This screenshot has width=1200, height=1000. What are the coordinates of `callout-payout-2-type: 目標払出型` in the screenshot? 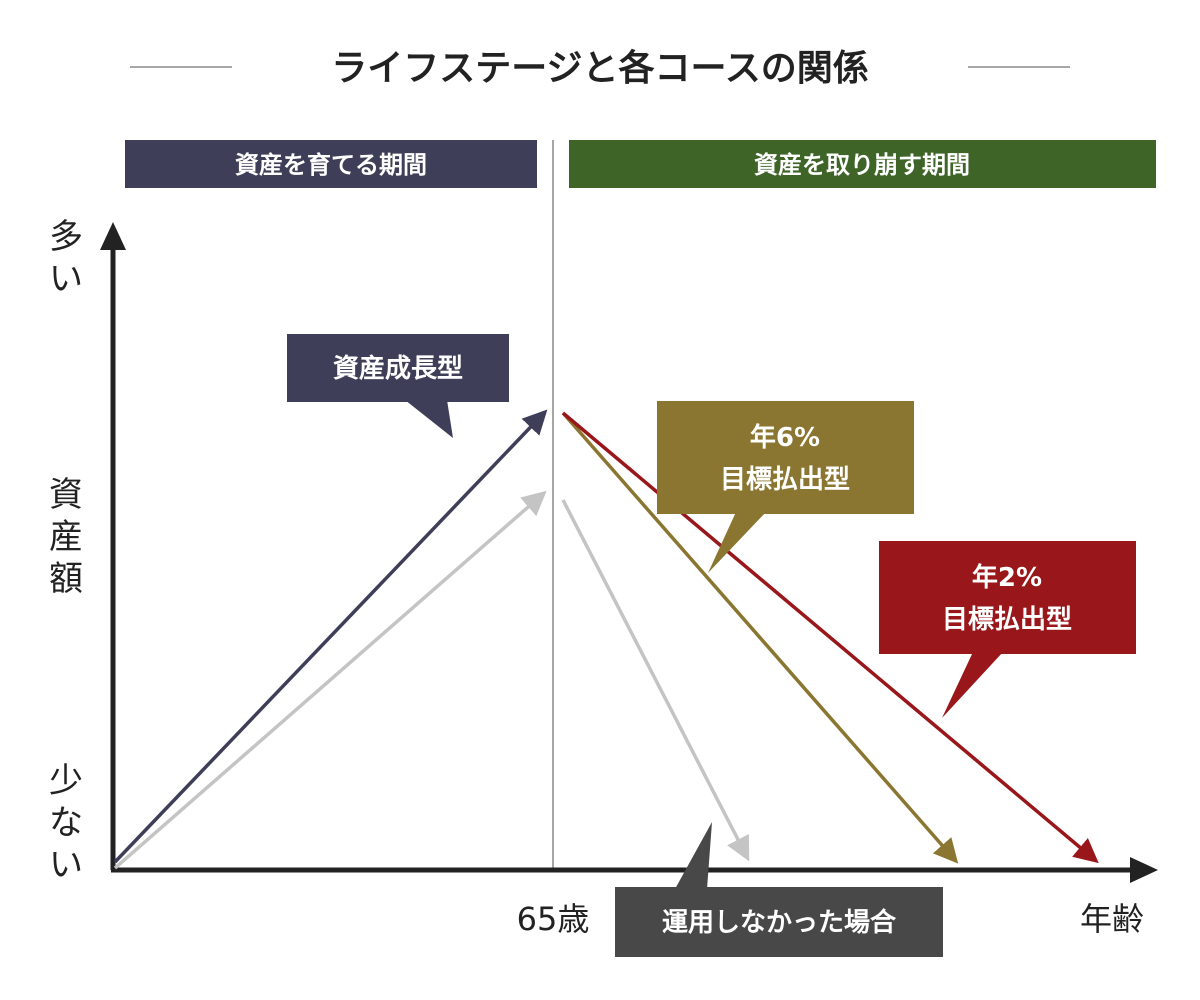 It's located at (1007, 620).